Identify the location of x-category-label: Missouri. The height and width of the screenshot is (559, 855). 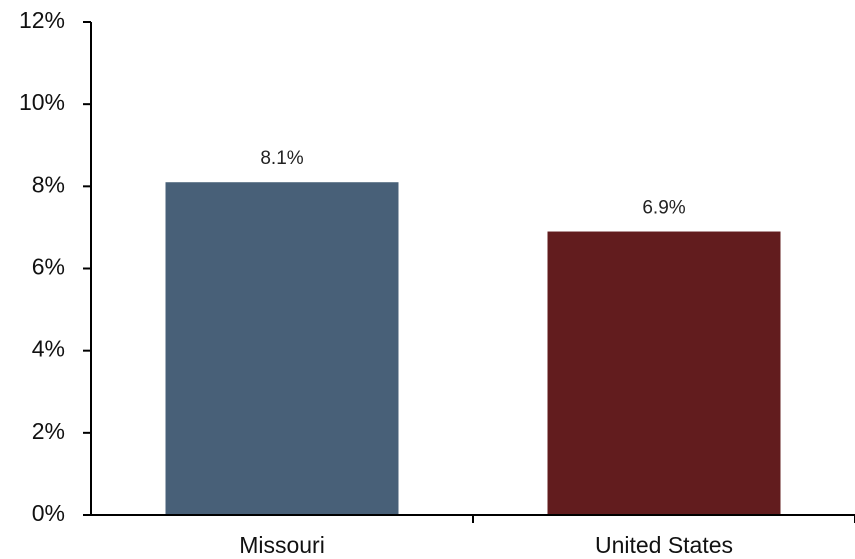
(282, 545).